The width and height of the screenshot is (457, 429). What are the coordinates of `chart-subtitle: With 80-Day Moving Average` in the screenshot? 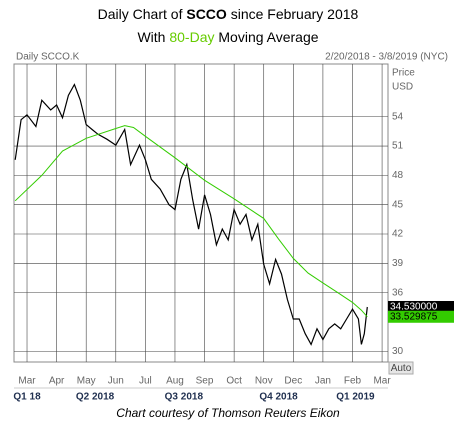 It's located at (227, 37).